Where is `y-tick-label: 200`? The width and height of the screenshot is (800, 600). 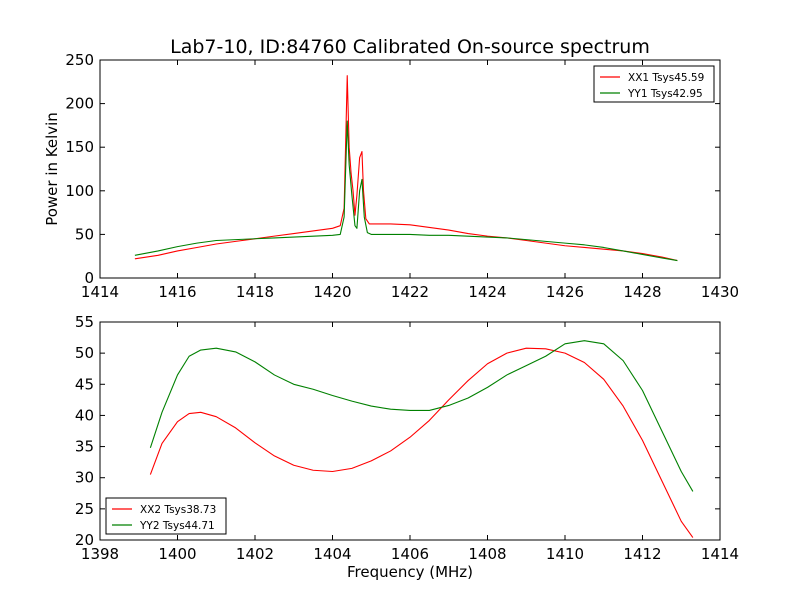
y-tick-label: 200 is located at coordinates (79, 104).